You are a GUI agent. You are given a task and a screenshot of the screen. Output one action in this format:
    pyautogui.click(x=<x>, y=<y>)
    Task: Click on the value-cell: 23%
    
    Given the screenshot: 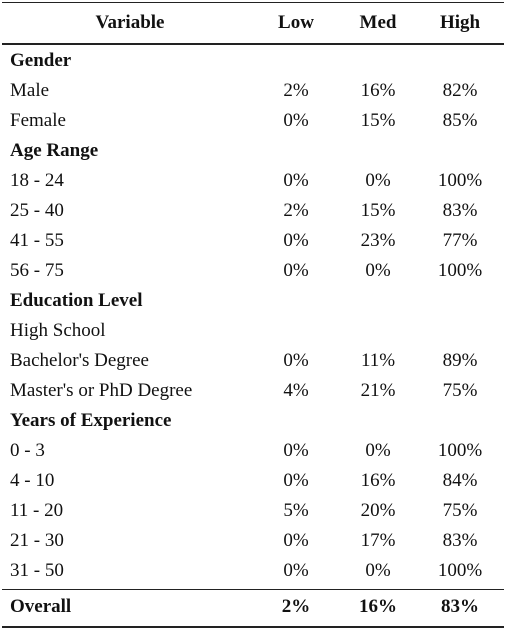 What is the action you would take?
    pyautogui.click(x=378, y=240)
    